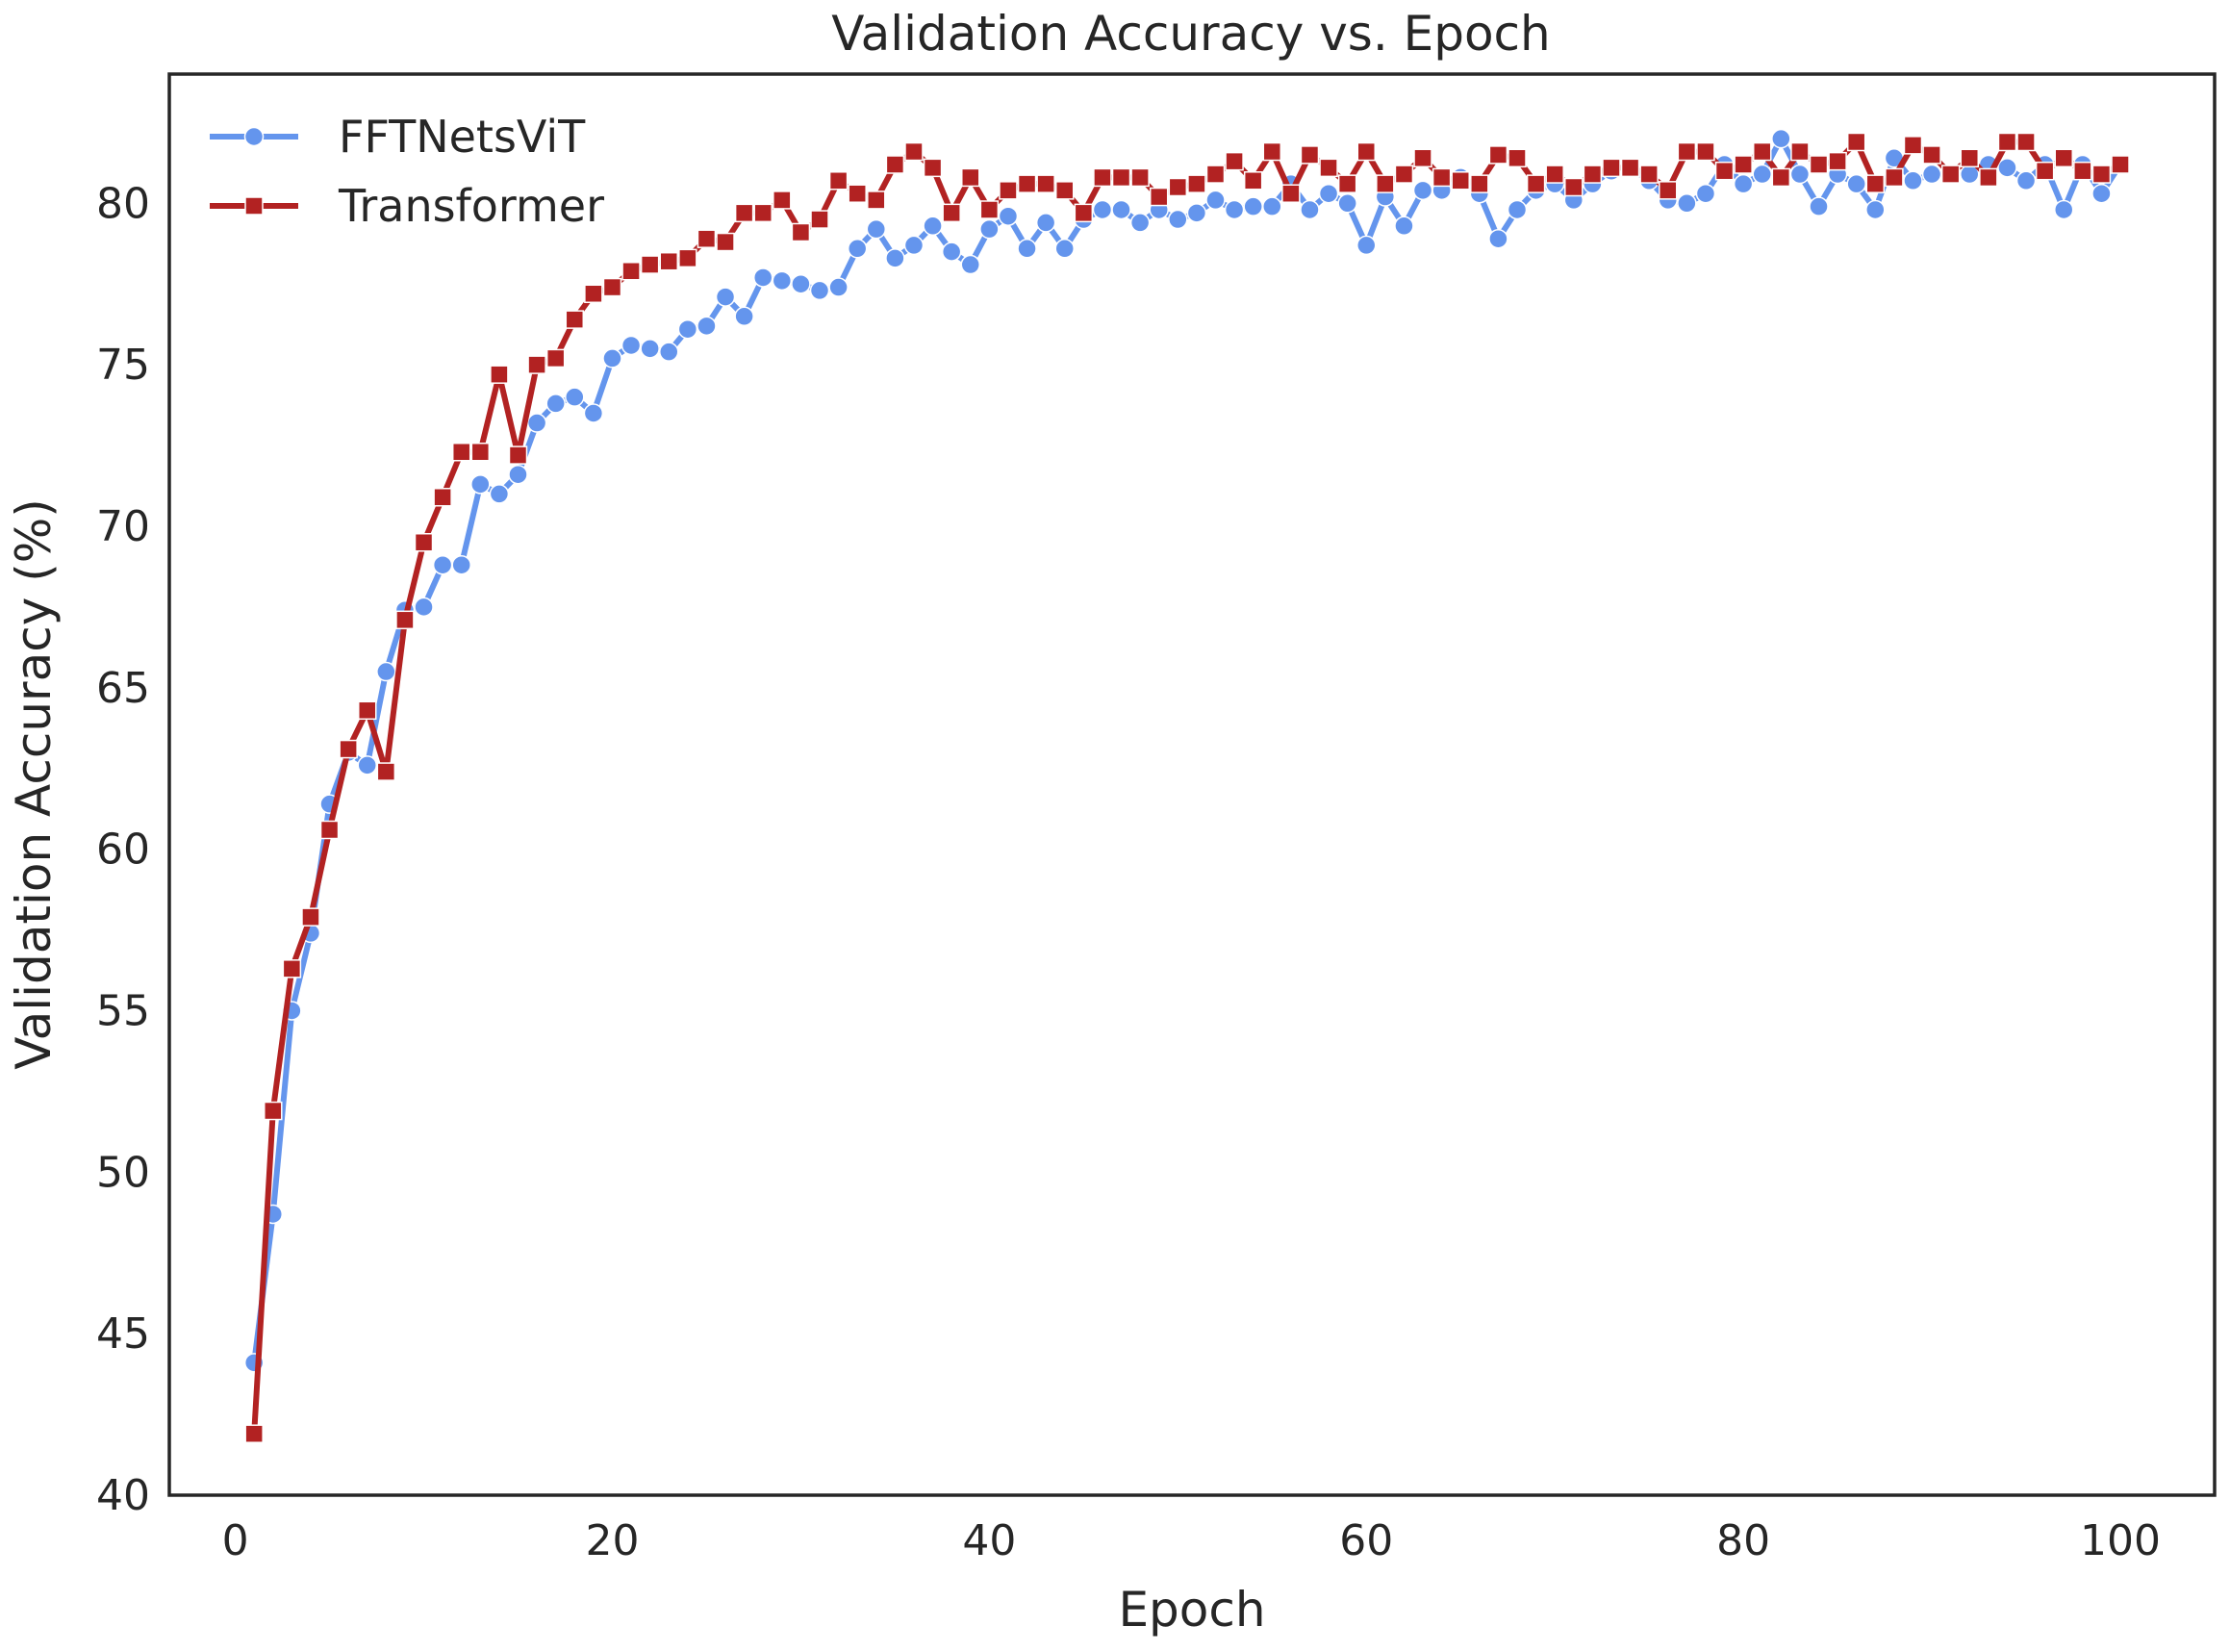  I want to click on y-tick-label: 65, so click(123, 688).